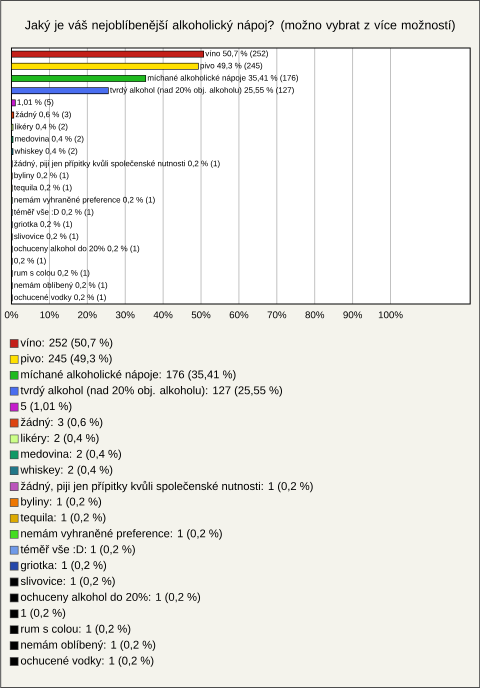  I want to click on data-label: míchané alkoholické nápoje 35,41 % (176), so click(223, 78).